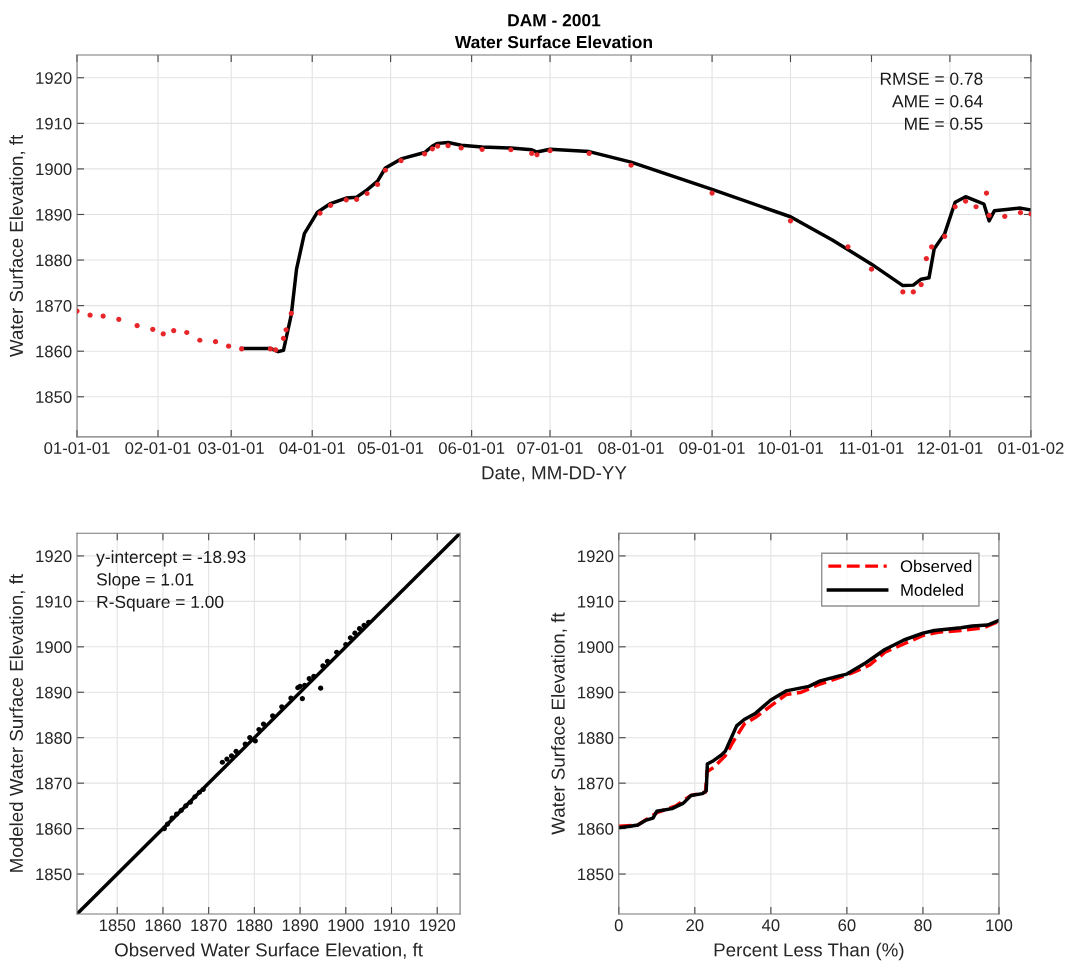 This screenshot has height=973, width=1065. I want to click on x-tick-label: 1880, so click(255, 925).